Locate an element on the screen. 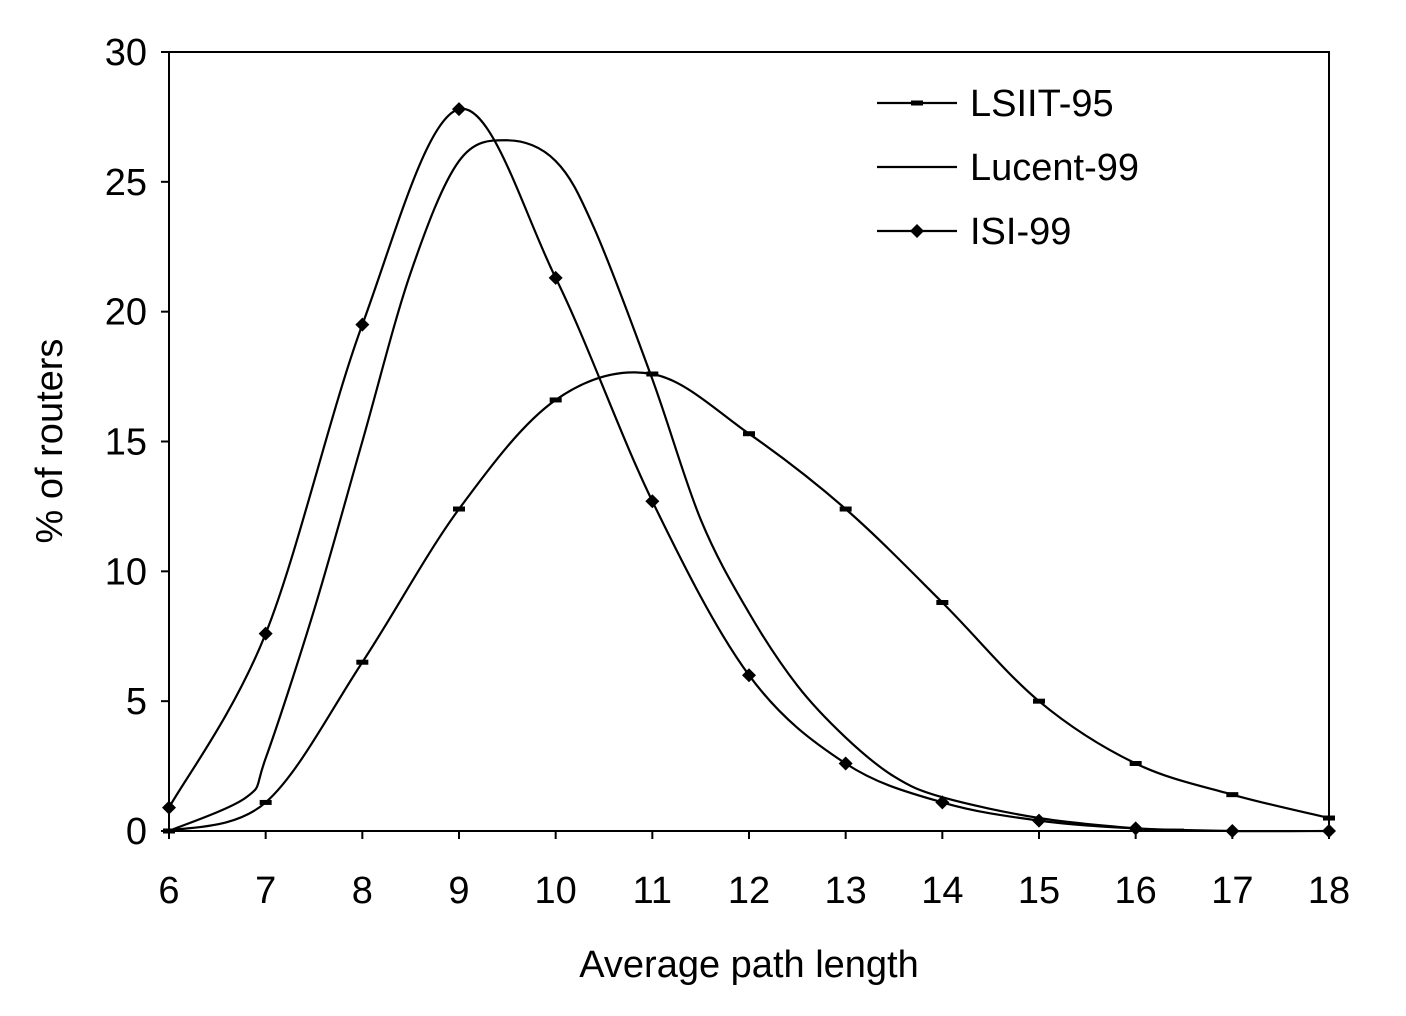 This screenshot has width=1406, height=1016. x-axis-ticks: 6 7 8 9 10 11 12 13 14 15 16 17 18 is located at coordinates (754, 871).